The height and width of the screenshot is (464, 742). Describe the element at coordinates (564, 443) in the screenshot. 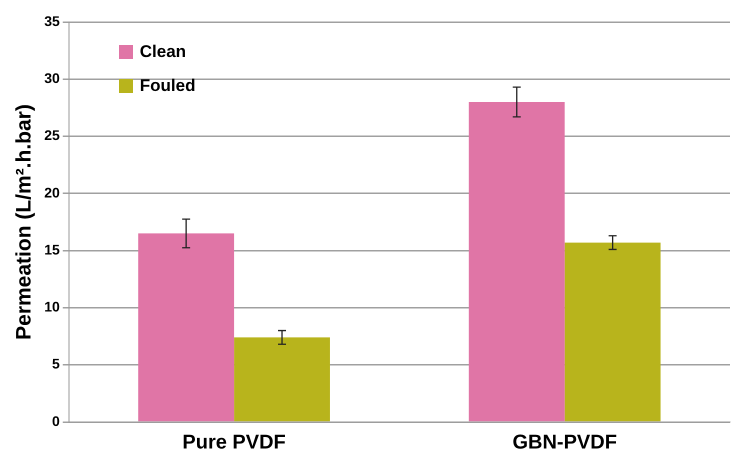

I see `x-tick-label: GBN-PVDF` at that location.